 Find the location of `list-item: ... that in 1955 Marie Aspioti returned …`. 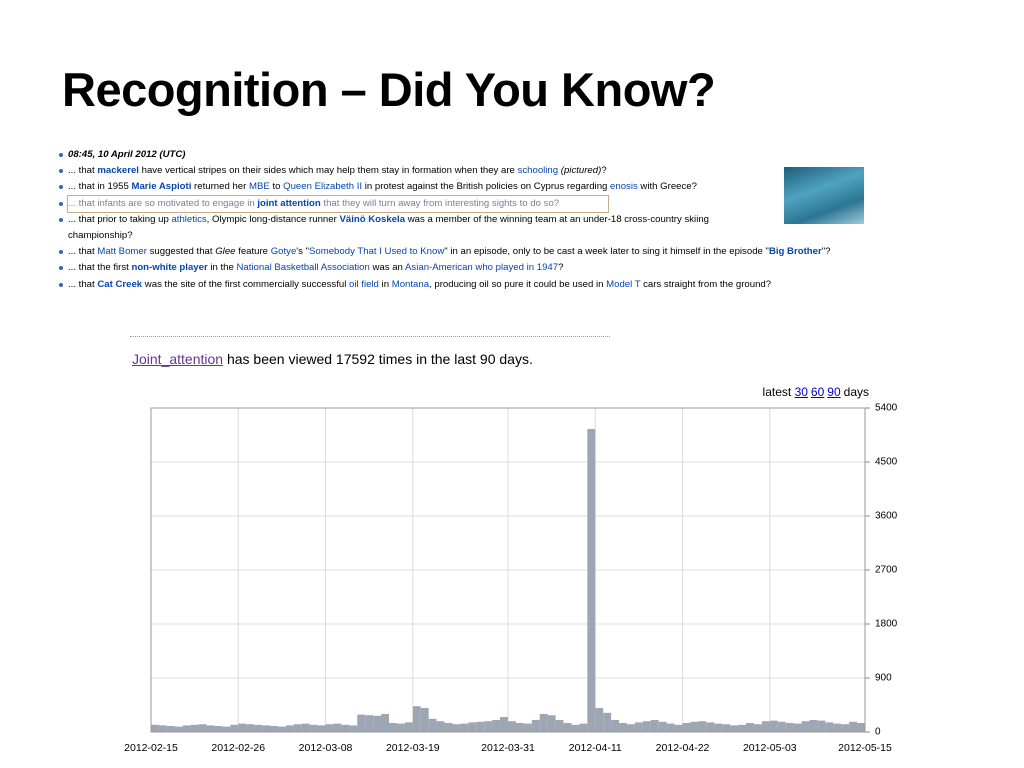

list-item: ... that in 1955 Marie Aspioti returned … is located at coordinates (461, 187).